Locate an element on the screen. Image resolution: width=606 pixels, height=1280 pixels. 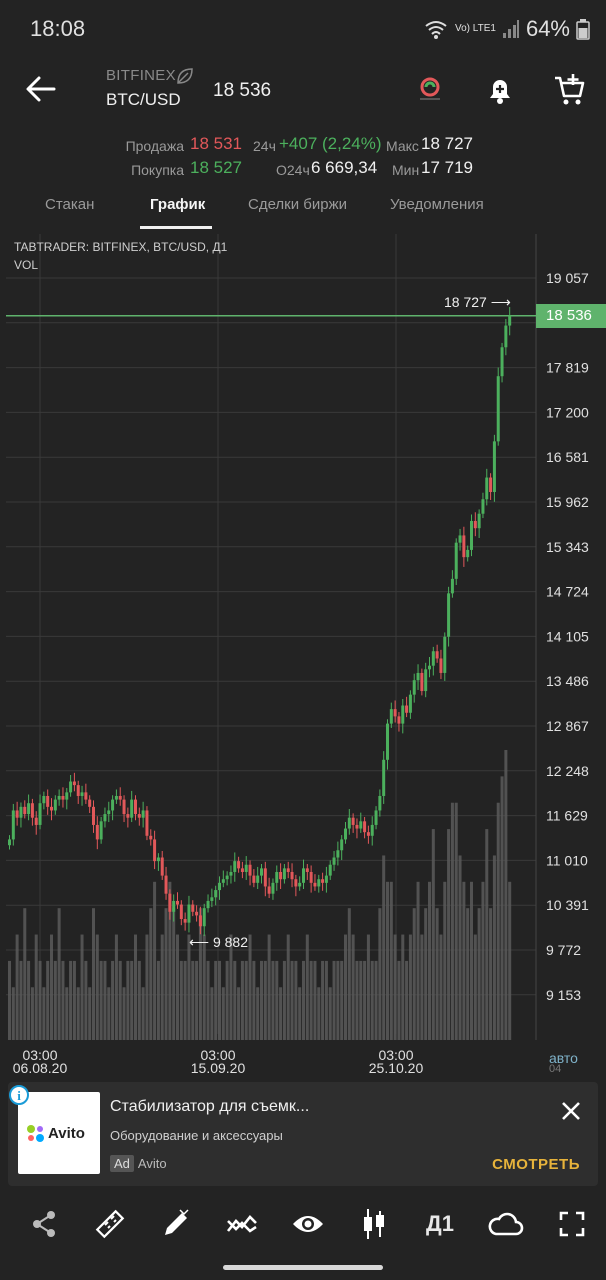
change-value: +407 (2,24%) is located at coordinates (330, 143).